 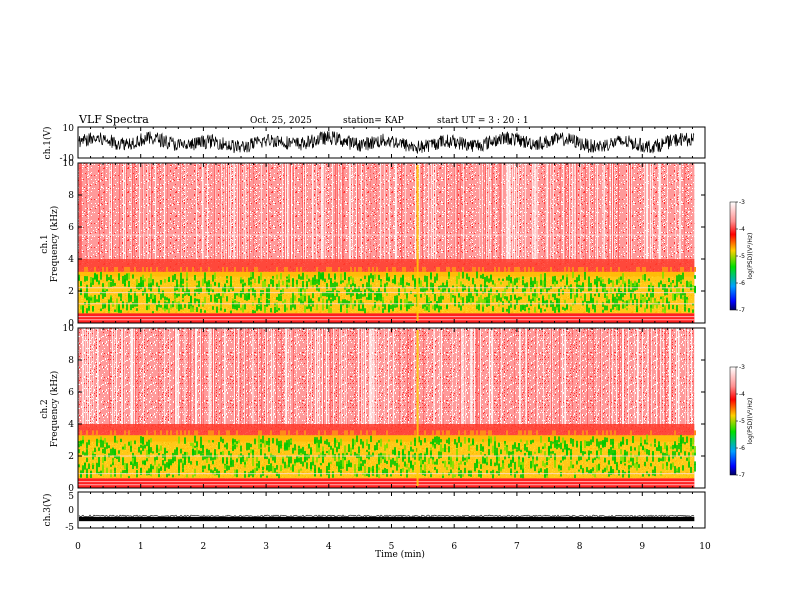 I want to click on ch3-signal-edge, so click(x=386, y=516).